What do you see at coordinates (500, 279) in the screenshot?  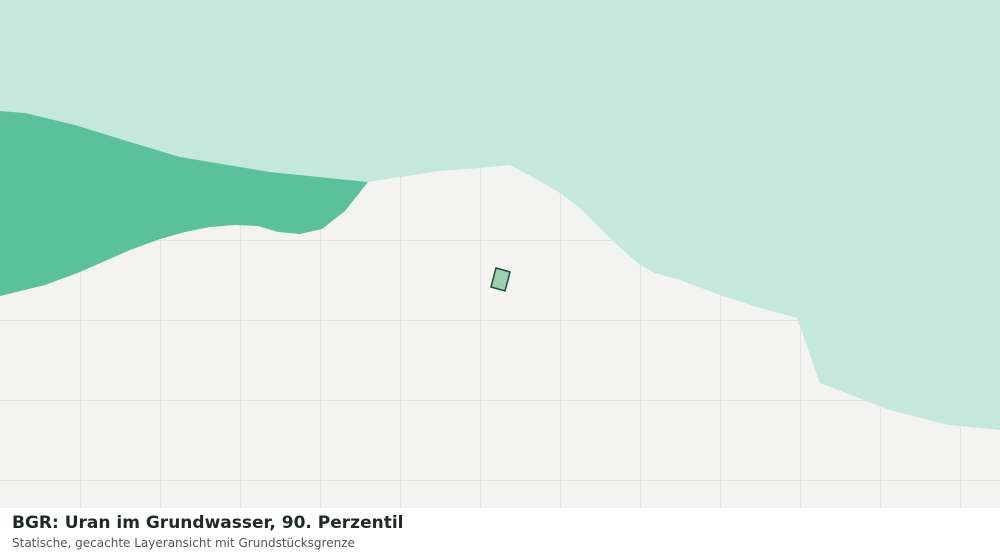 I see `parcel-boundary` at bounding box center [500, 279].